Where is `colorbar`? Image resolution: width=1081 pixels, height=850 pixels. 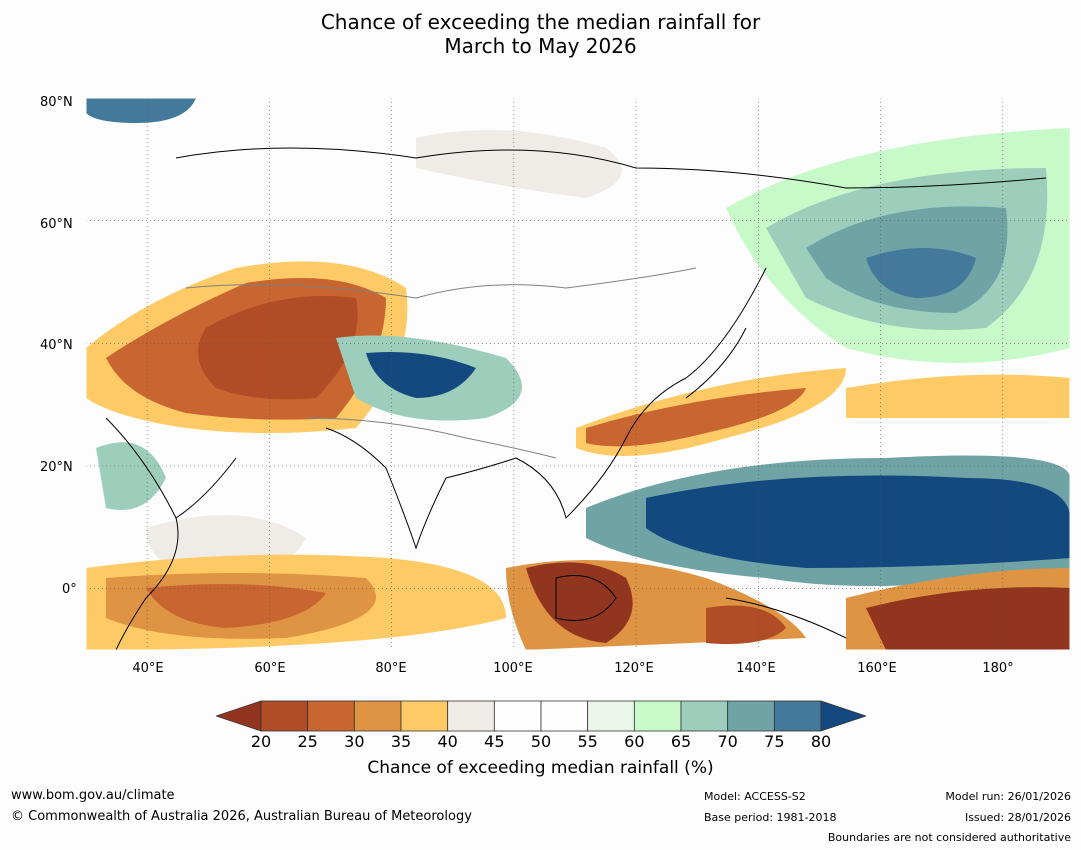
colorbar is located at coordinates (541, 716).